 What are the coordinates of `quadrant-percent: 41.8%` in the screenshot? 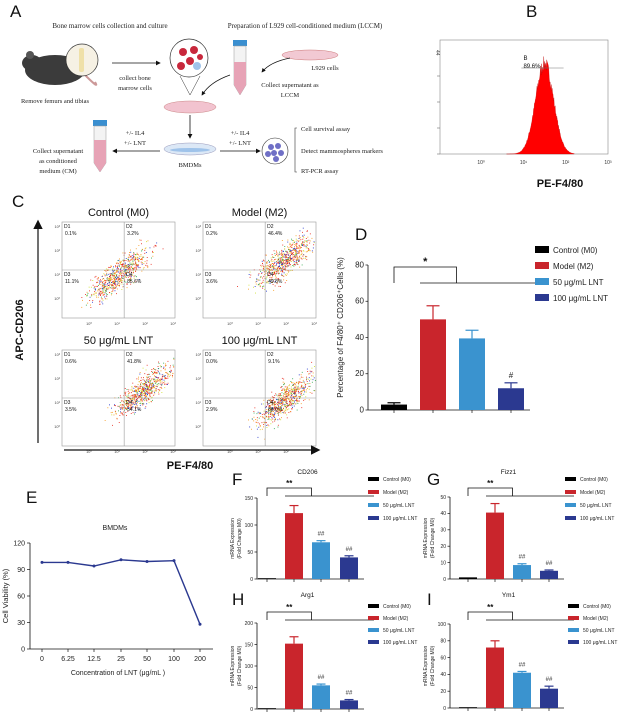 It's located at (134, 362).